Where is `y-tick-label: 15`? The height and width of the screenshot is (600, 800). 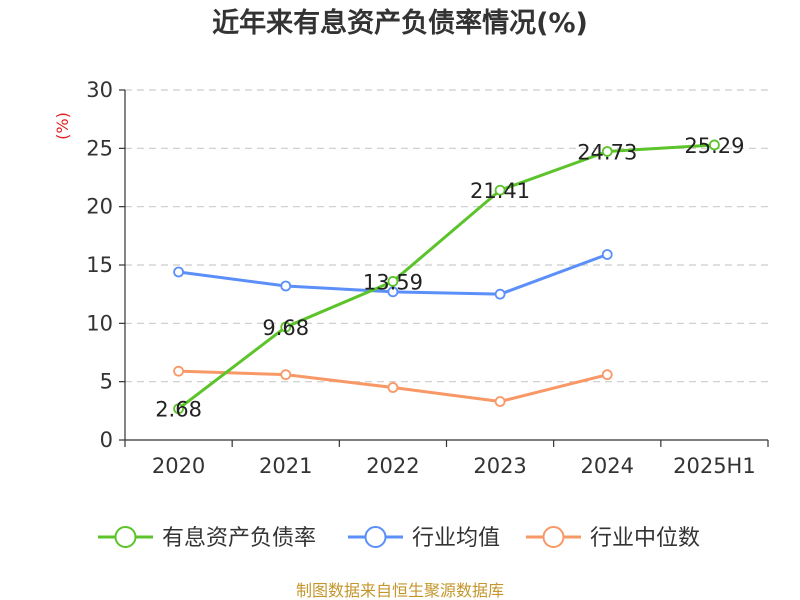 y-tick-label: 15 is located at coordinates (99, 265).